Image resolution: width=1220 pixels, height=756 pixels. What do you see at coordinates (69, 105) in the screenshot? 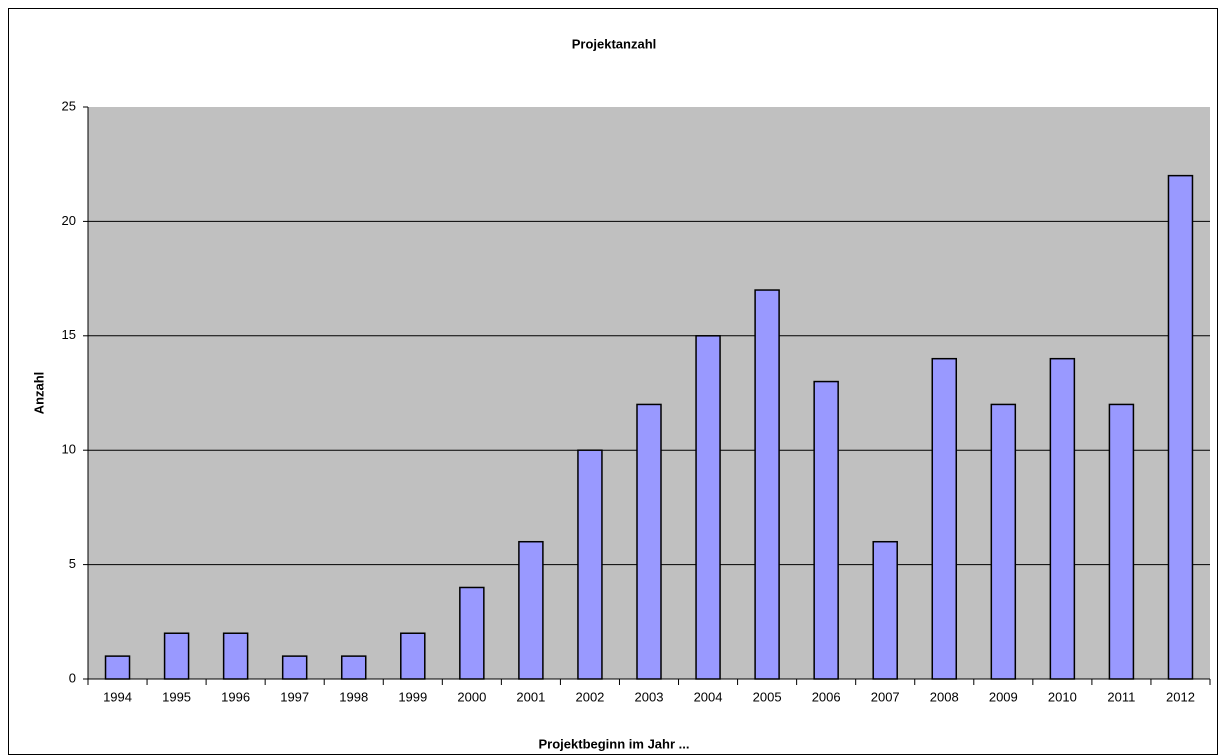
I see `y-tick-label: 25` at bounding box center [69, 105].